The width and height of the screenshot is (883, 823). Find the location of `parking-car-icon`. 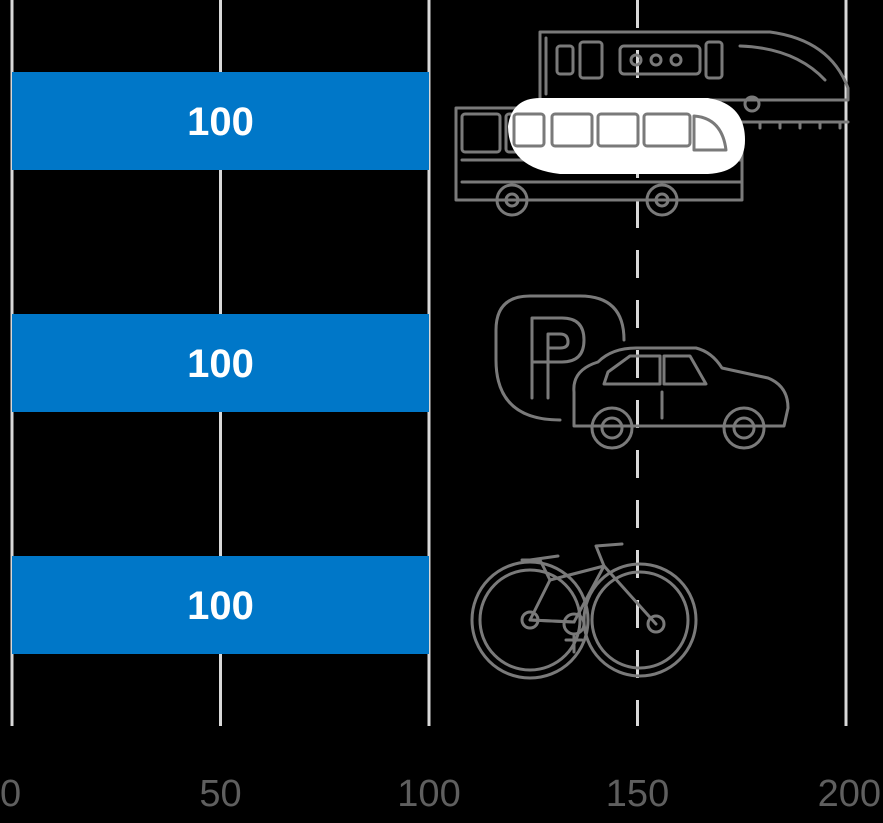

parking-car-icon is located at coordinates (642, 372).